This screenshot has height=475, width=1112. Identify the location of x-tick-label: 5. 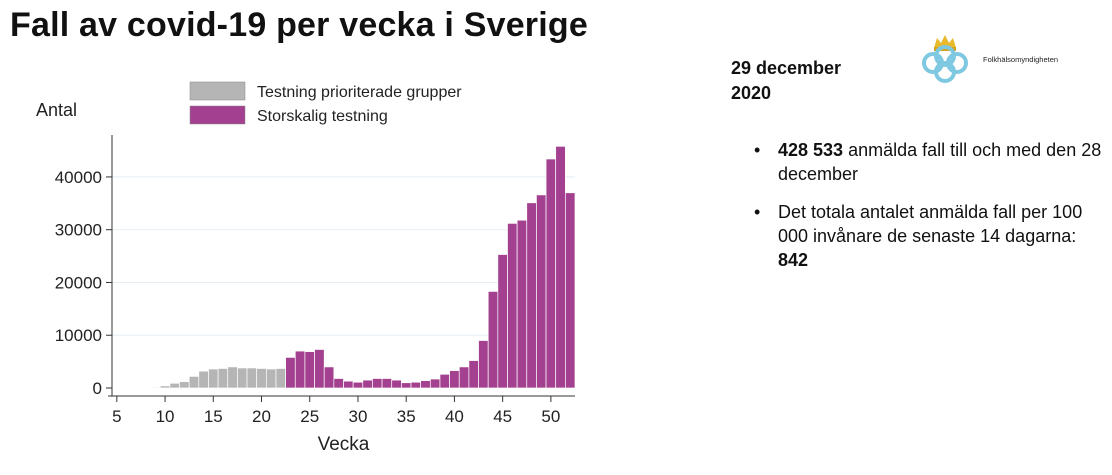
(116, 416).